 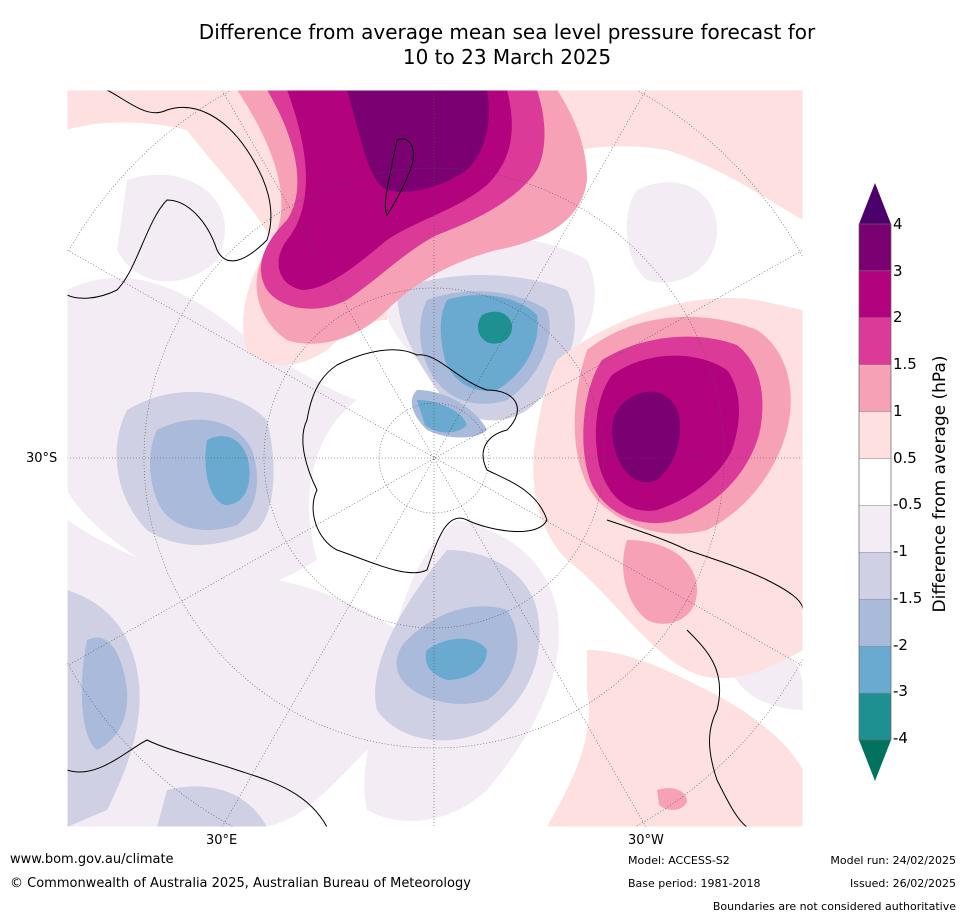 I want to click on footer-url: www.bom.gov.au/climate, so click(x=92, y=859).